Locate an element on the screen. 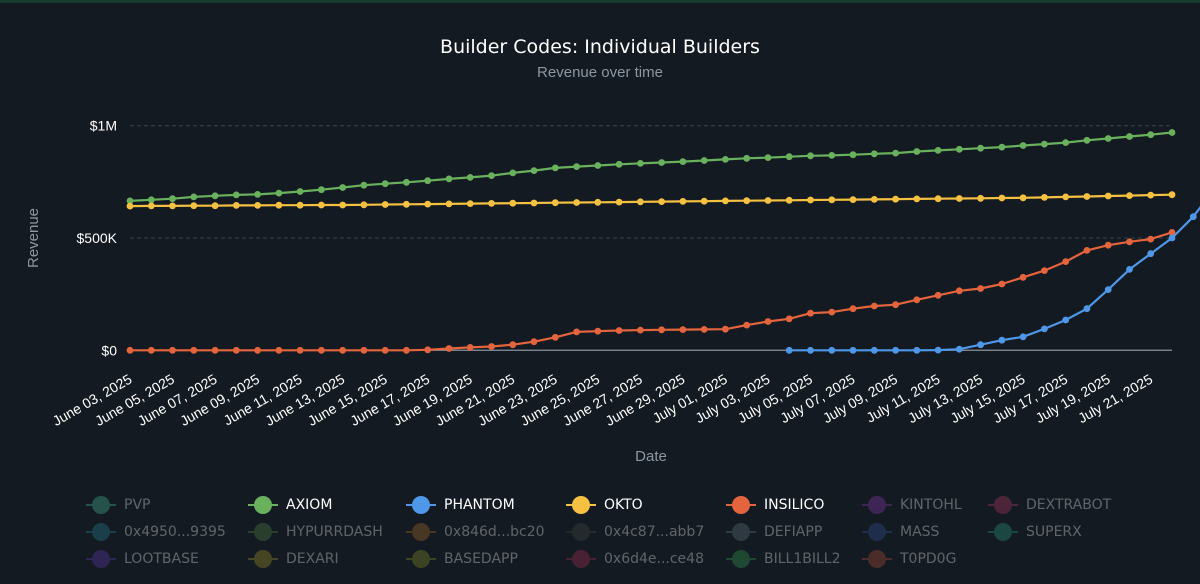 The width and height of the screenshot is (1200, 584). legend-item-phantom: PHANTOM is located at coordinates (460, 505).